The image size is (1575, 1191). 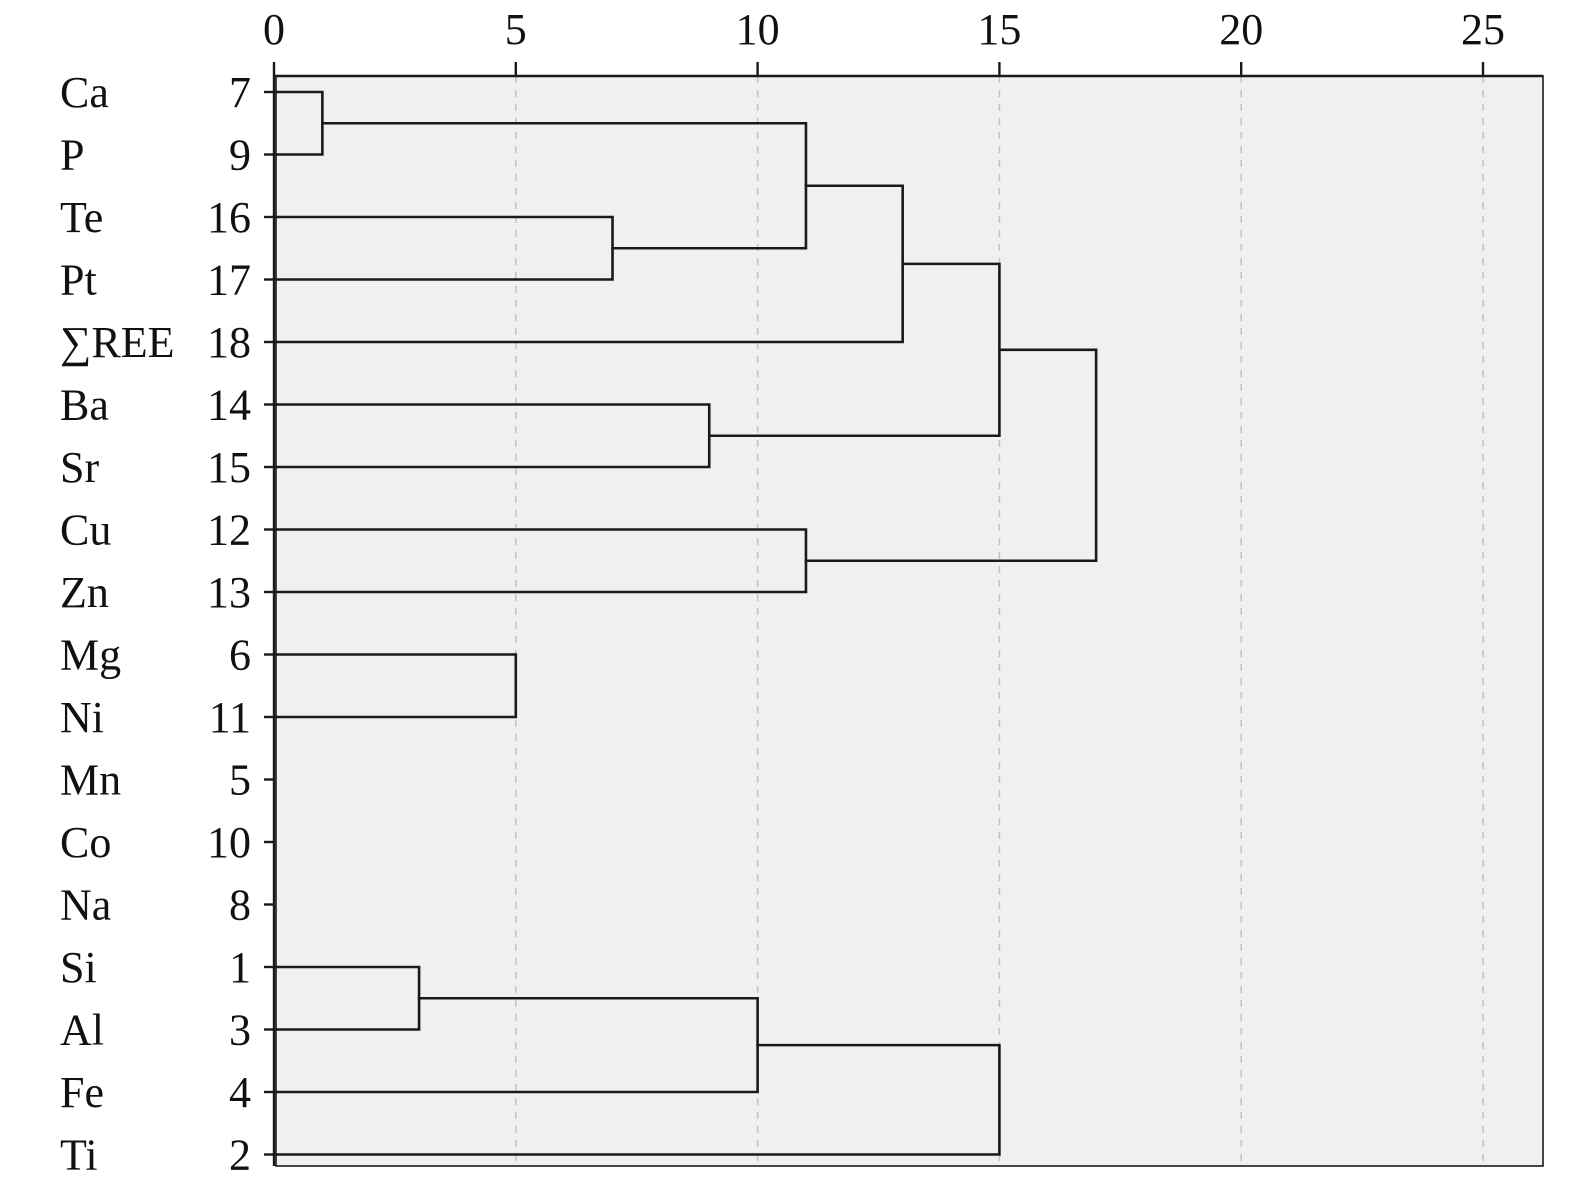 What do you see at coordinates (240, 1155) in the screenshot?
I see `leaf-id: 2` at bounding box center [240, 1155].